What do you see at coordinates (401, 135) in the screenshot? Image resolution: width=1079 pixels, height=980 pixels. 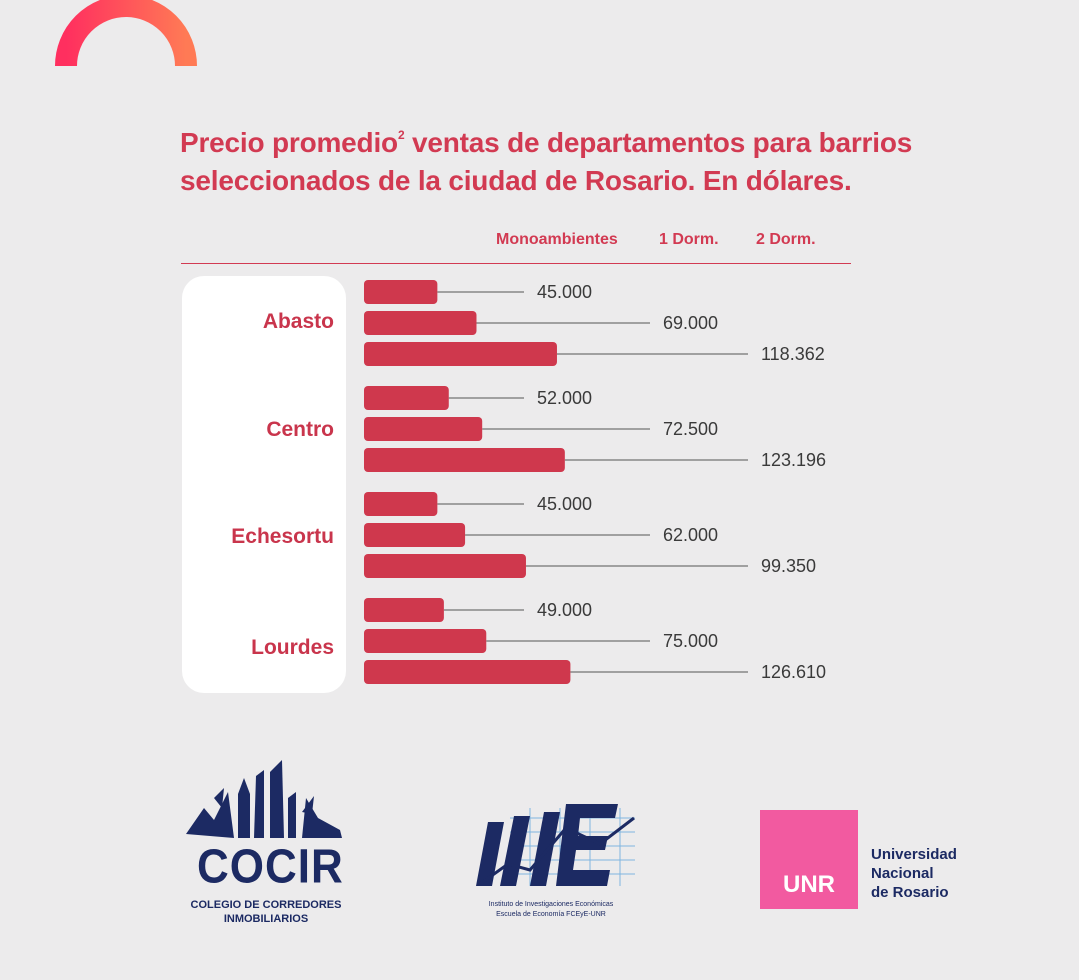 I see `title-footnote-mark: 2` at bounding box center [401, 135].